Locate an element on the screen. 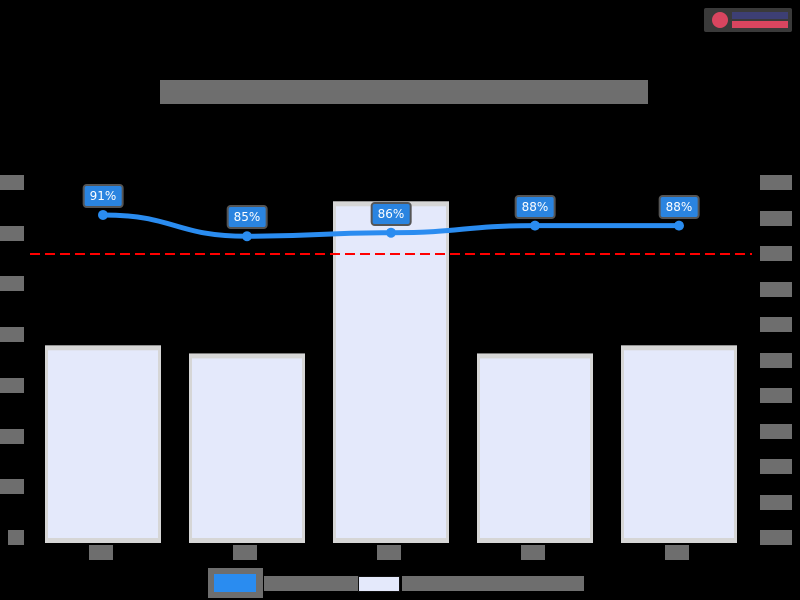  logo-text-line2 is located at coordinates (760, 24).